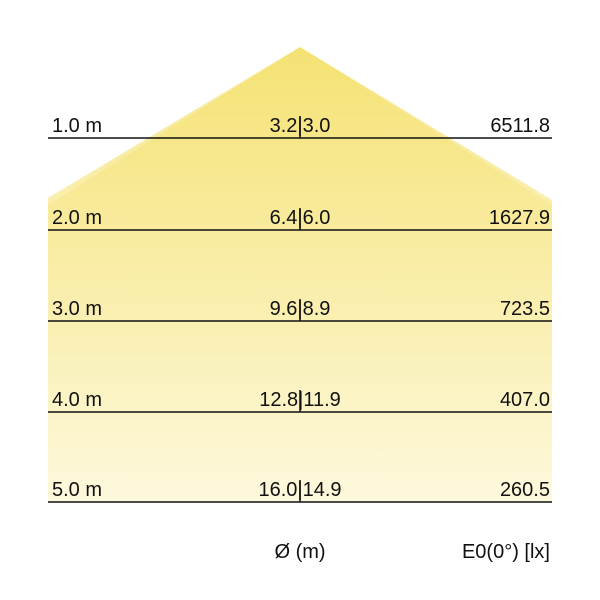 This screenshot has height=600, width=600. Describe the element at coordinates (77, 490) in the screenshot. I see `distance-label: 5.0 m` at that location.